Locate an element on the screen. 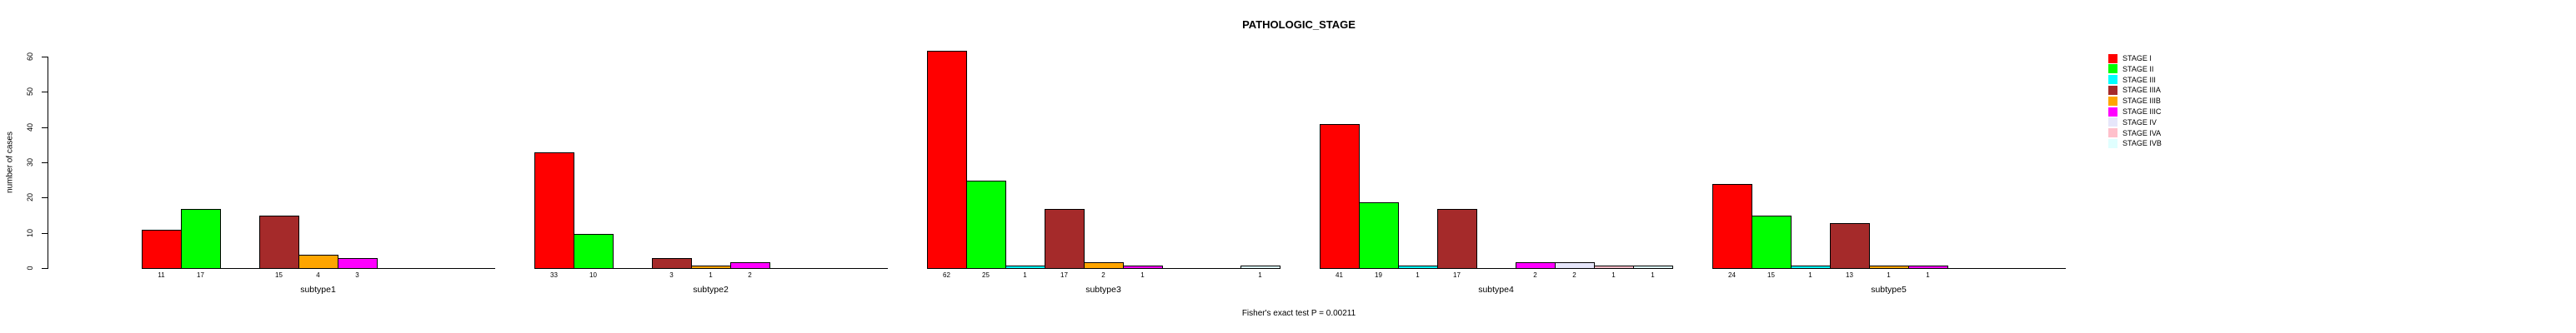 The width and height of the screenshot is (2576, 333). bar-value-label: 41 is located at coordinates (1339, 275).